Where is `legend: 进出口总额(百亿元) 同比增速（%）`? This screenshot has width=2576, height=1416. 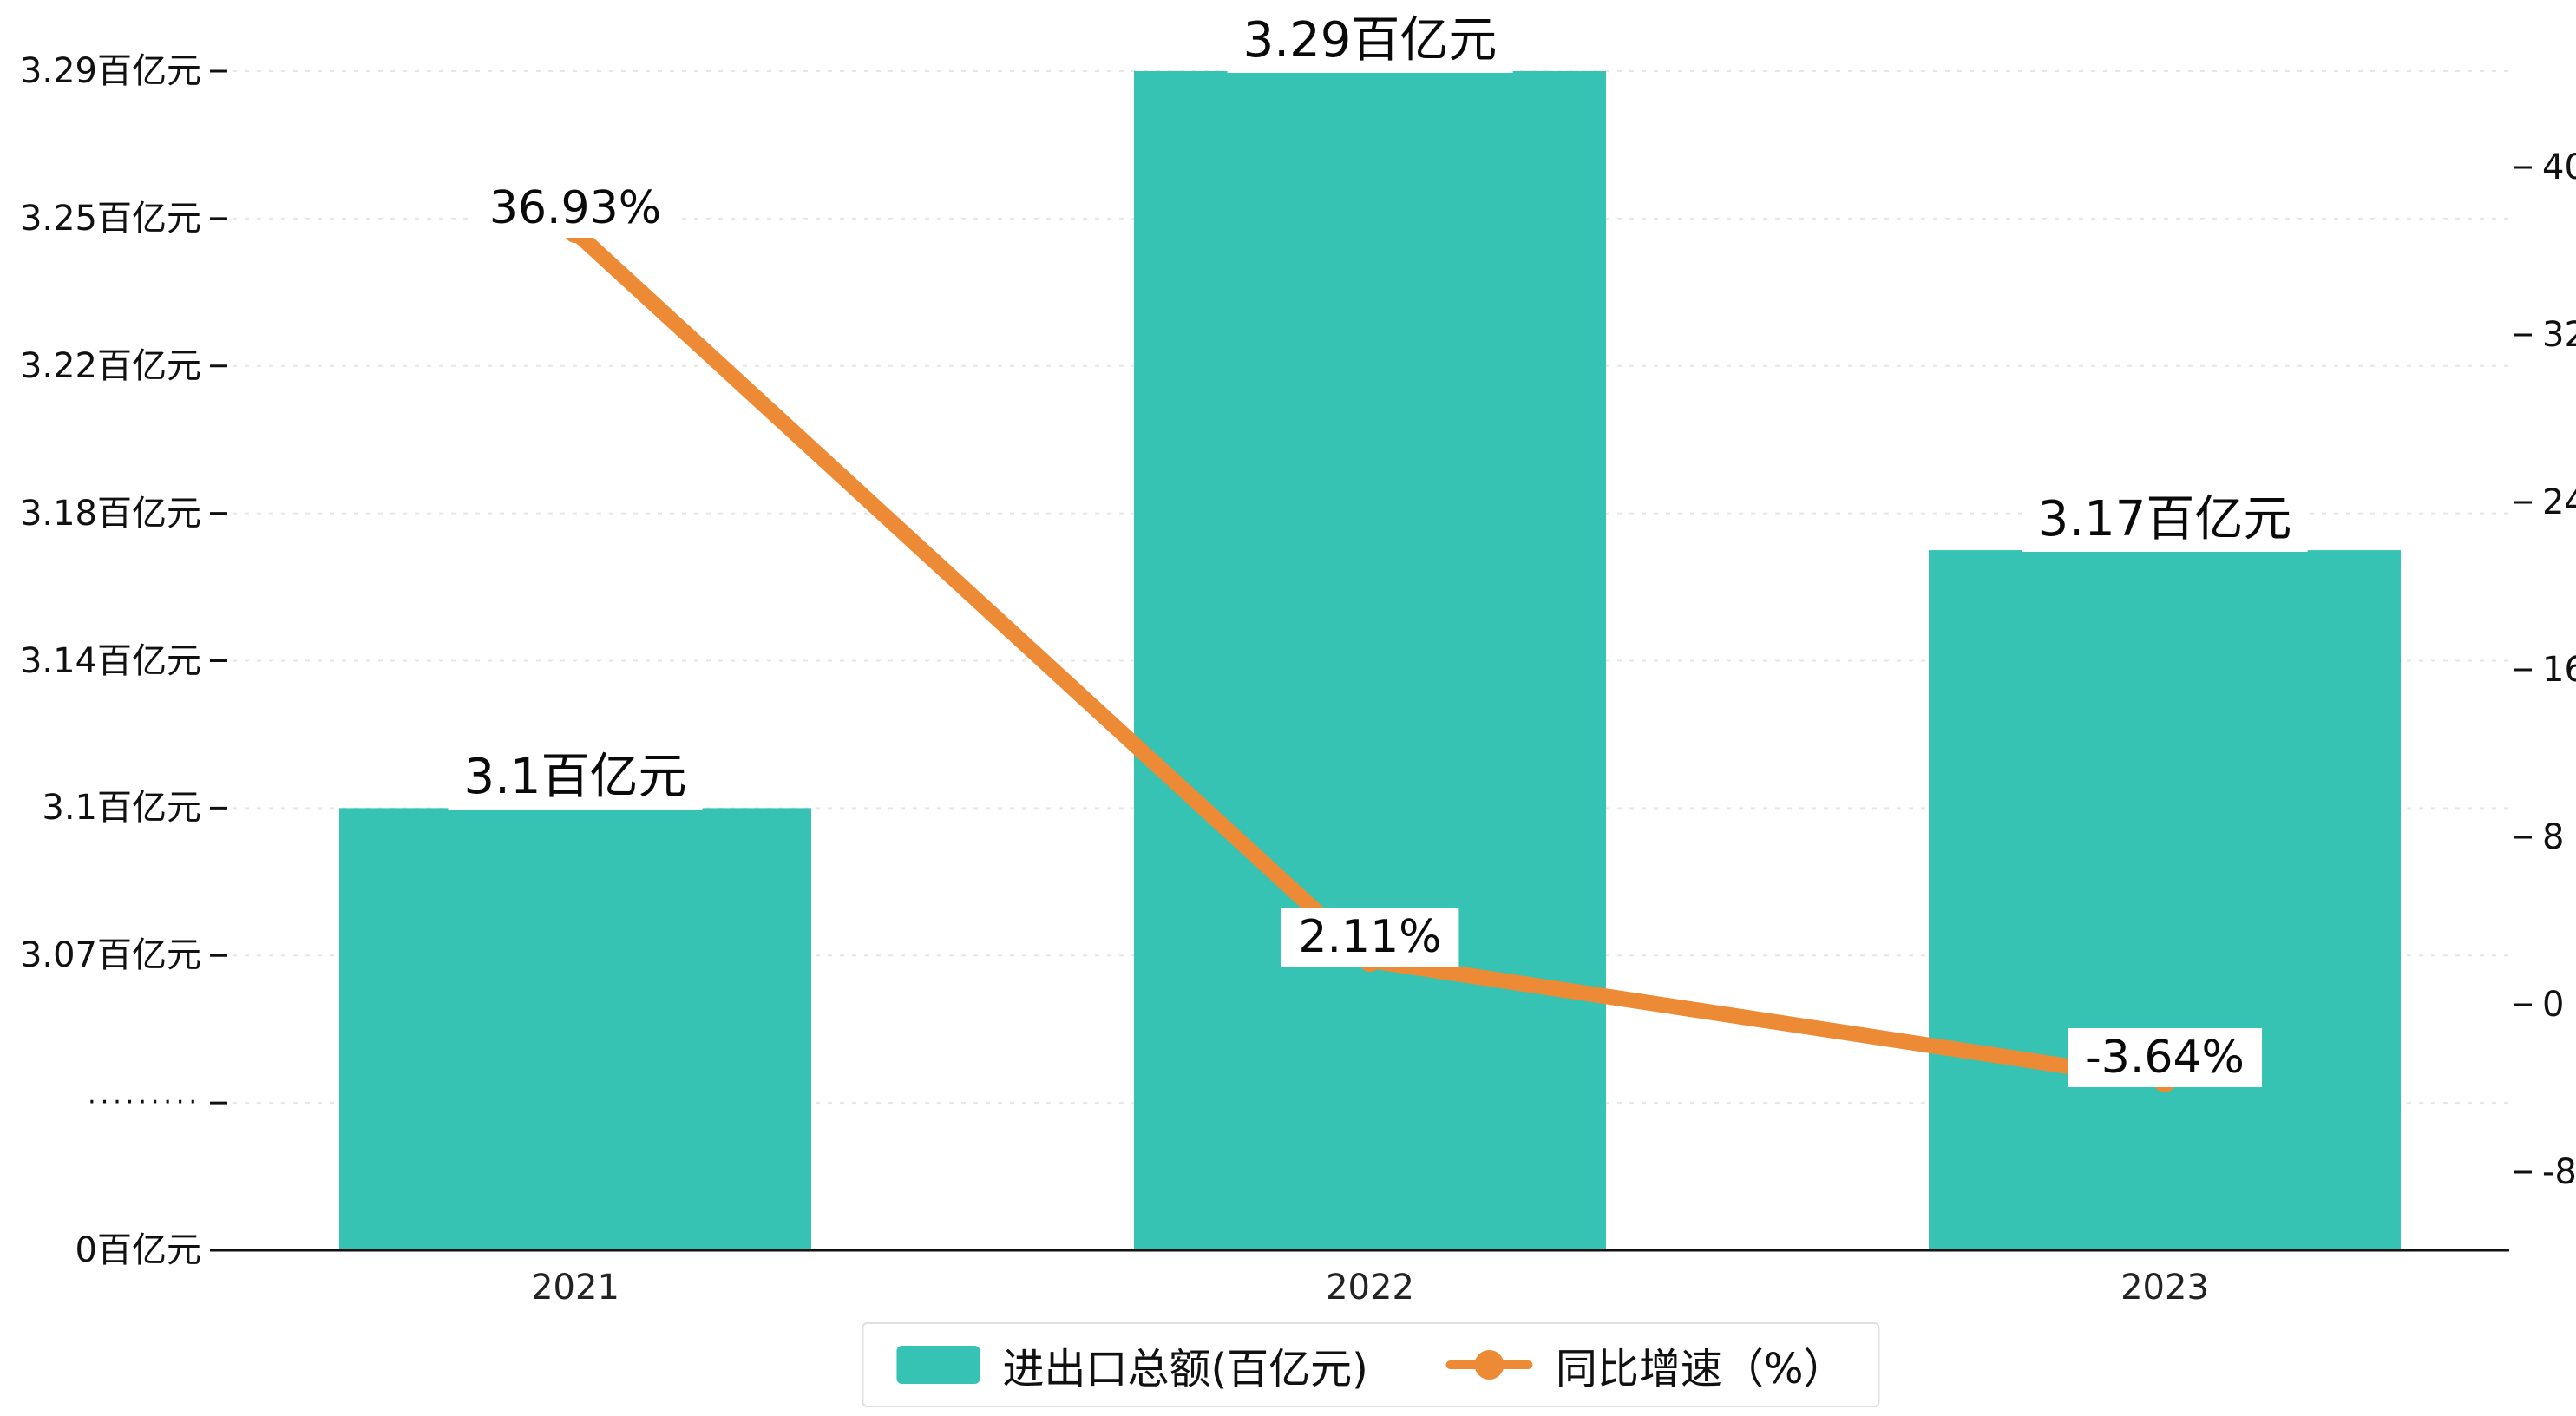
legend: 进出口总额(百亿元) 同比增速（%） is located at coordinates (1371, 1364).